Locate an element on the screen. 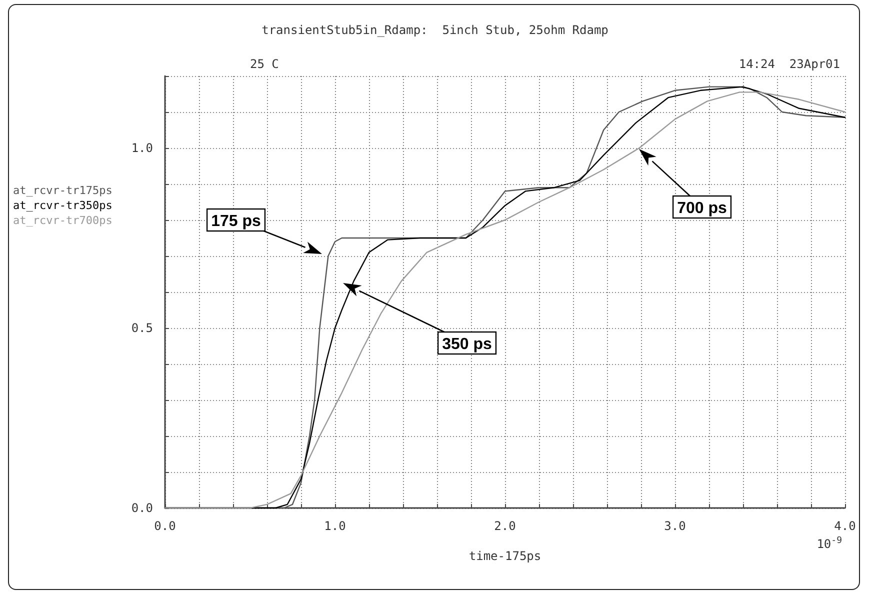 Image resolution: width=870 pixels, height=597 pixels. x-tick-label: 2.0 is located at coordinates (505, 526).